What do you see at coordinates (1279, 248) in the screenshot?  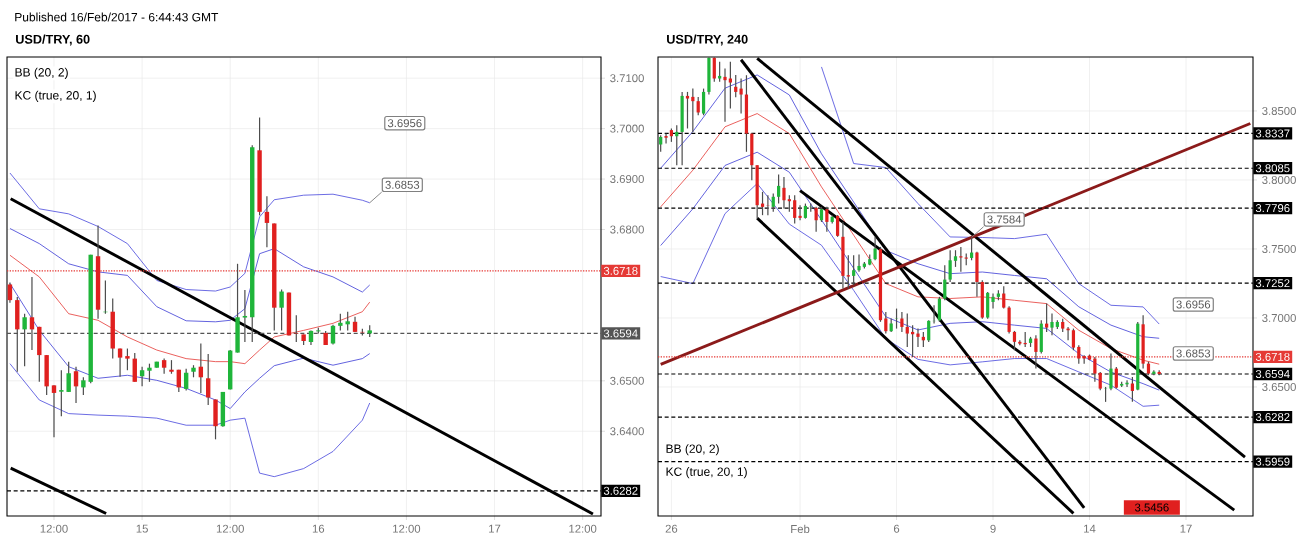 I see `y-tick-label: 3.7500` at bounding box center [1279, 248].